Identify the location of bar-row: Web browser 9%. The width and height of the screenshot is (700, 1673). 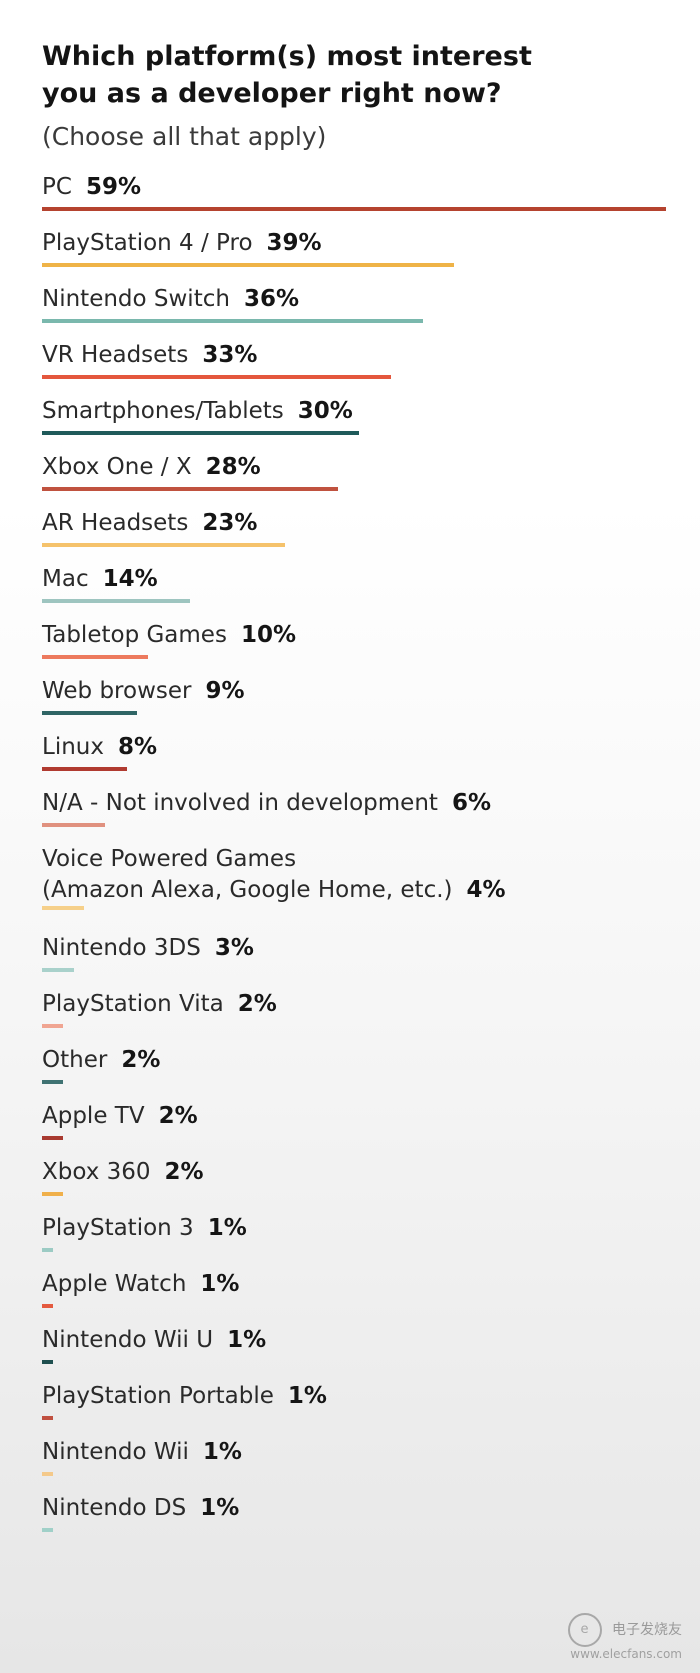
(362, 695).